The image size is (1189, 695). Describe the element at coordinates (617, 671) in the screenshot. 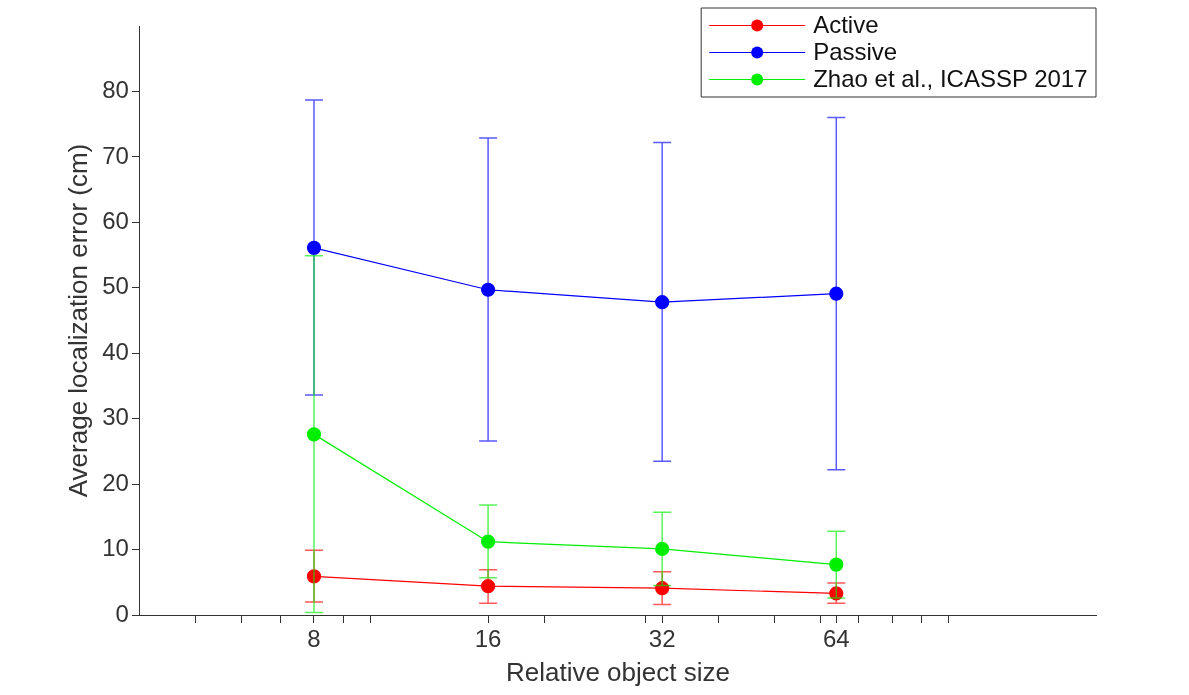

I see `x-axis-title: Relative object size` at that location.